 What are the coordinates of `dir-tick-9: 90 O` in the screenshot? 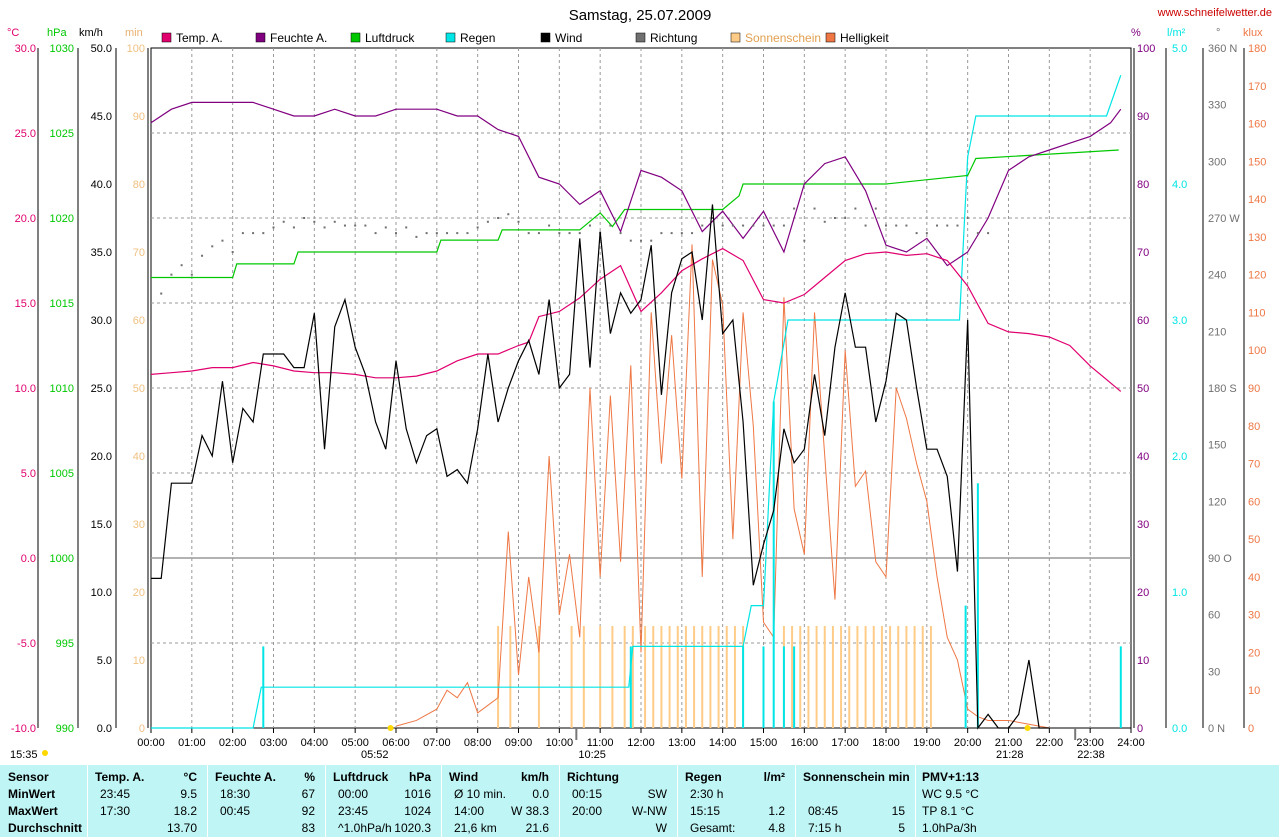 It's located at (1220, 559).